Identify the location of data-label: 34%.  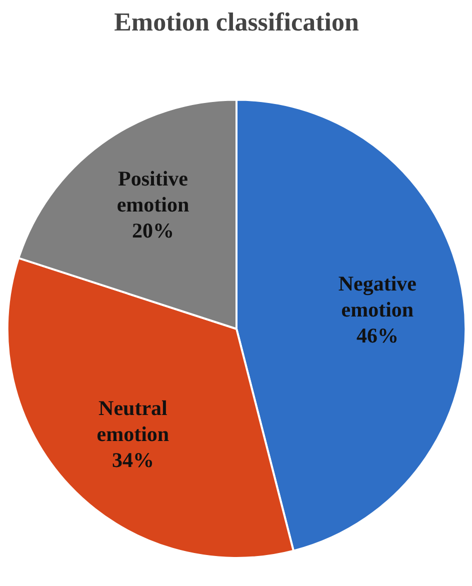
(133, 460).